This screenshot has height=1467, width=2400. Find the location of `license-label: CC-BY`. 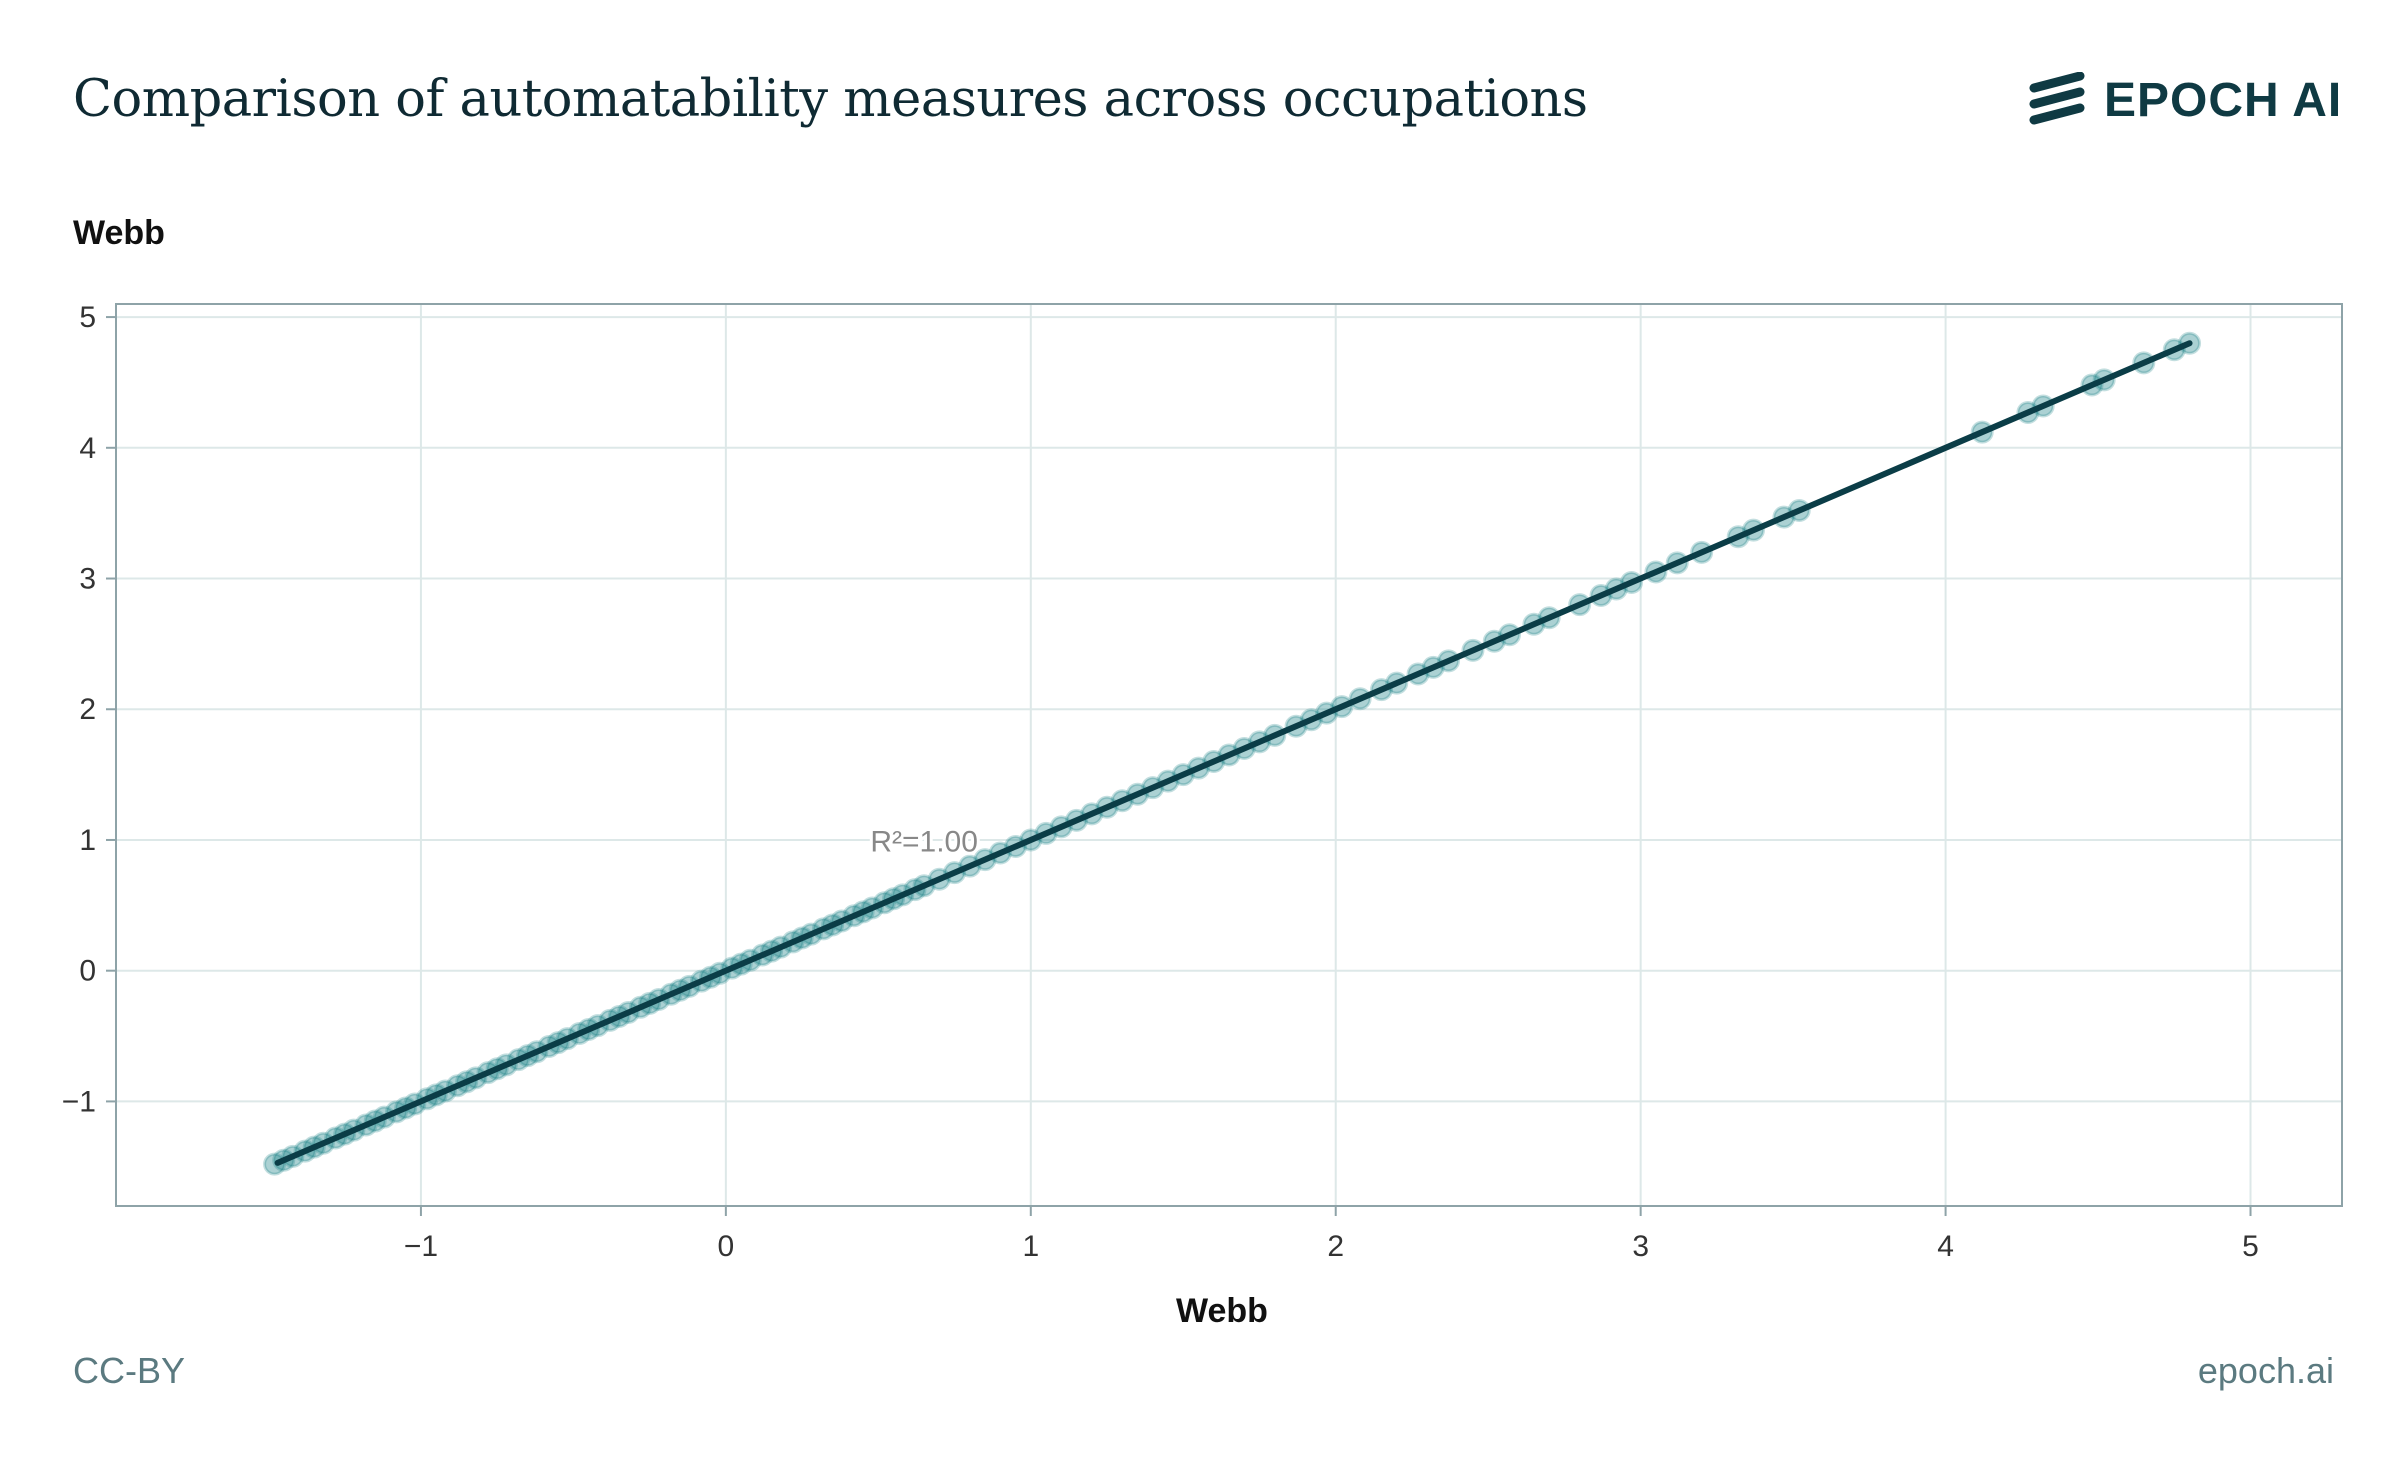

license-label: CC-BY is located at coordinates (129, 1370).